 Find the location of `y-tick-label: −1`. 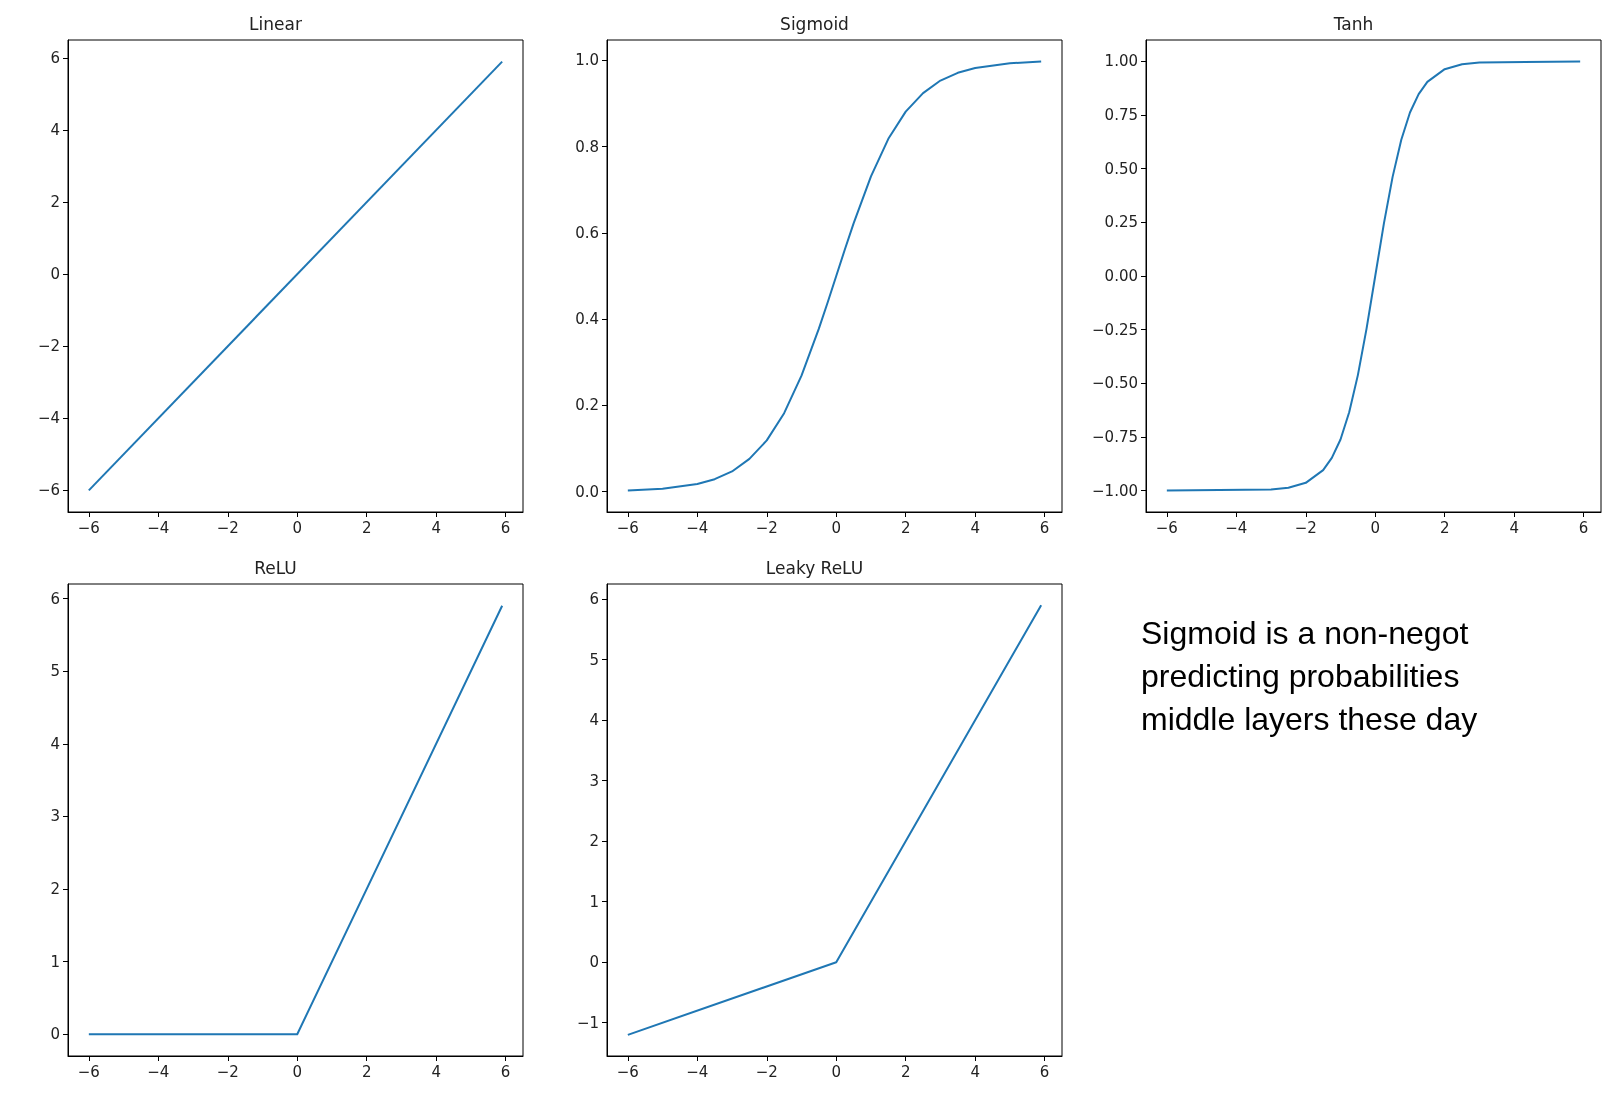

y-tick-label: −1 is located at coordinates (587, 1022).